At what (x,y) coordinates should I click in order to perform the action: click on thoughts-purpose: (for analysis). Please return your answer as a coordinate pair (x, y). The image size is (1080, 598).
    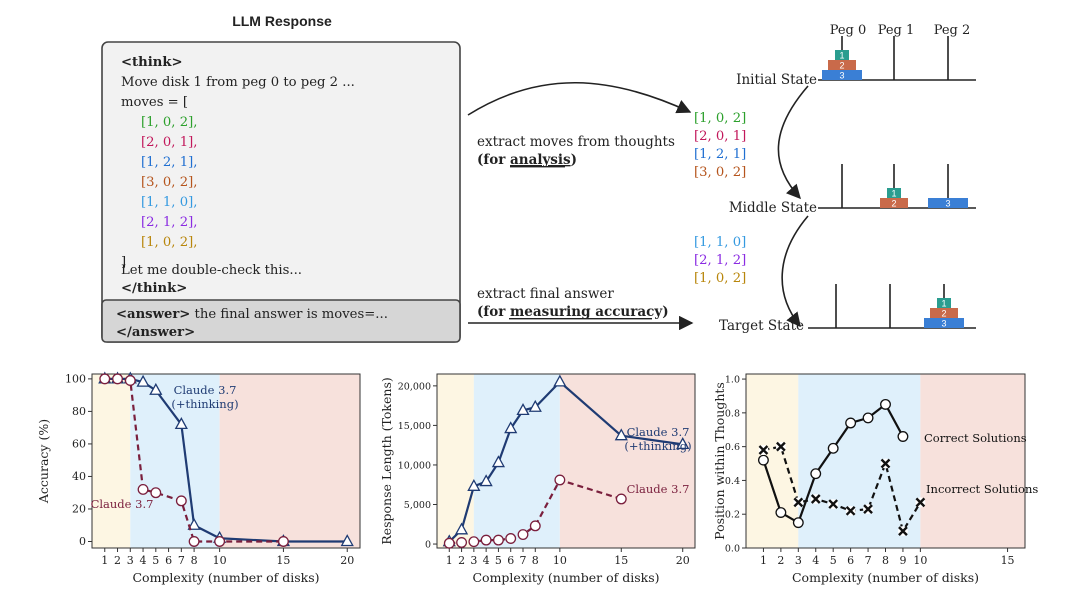
    Looking at the image, I should click on (527, 160).